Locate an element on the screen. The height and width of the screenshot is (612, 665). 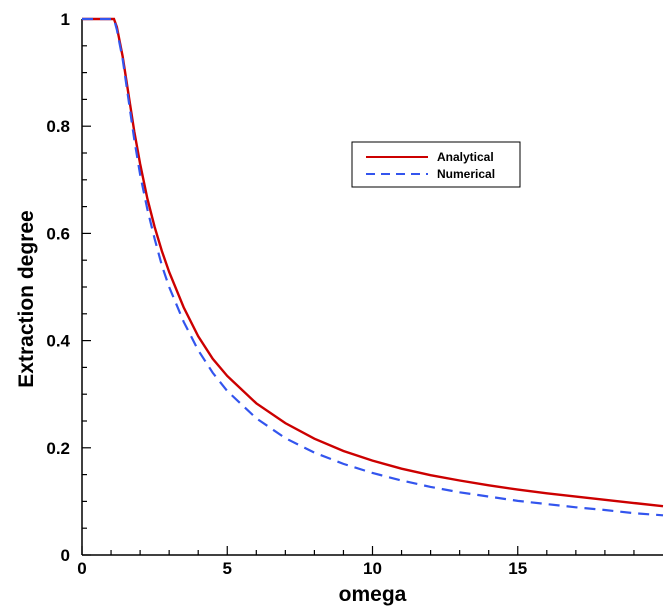
legend-label-numerical: Numerical is located at coordinates (466, 174).